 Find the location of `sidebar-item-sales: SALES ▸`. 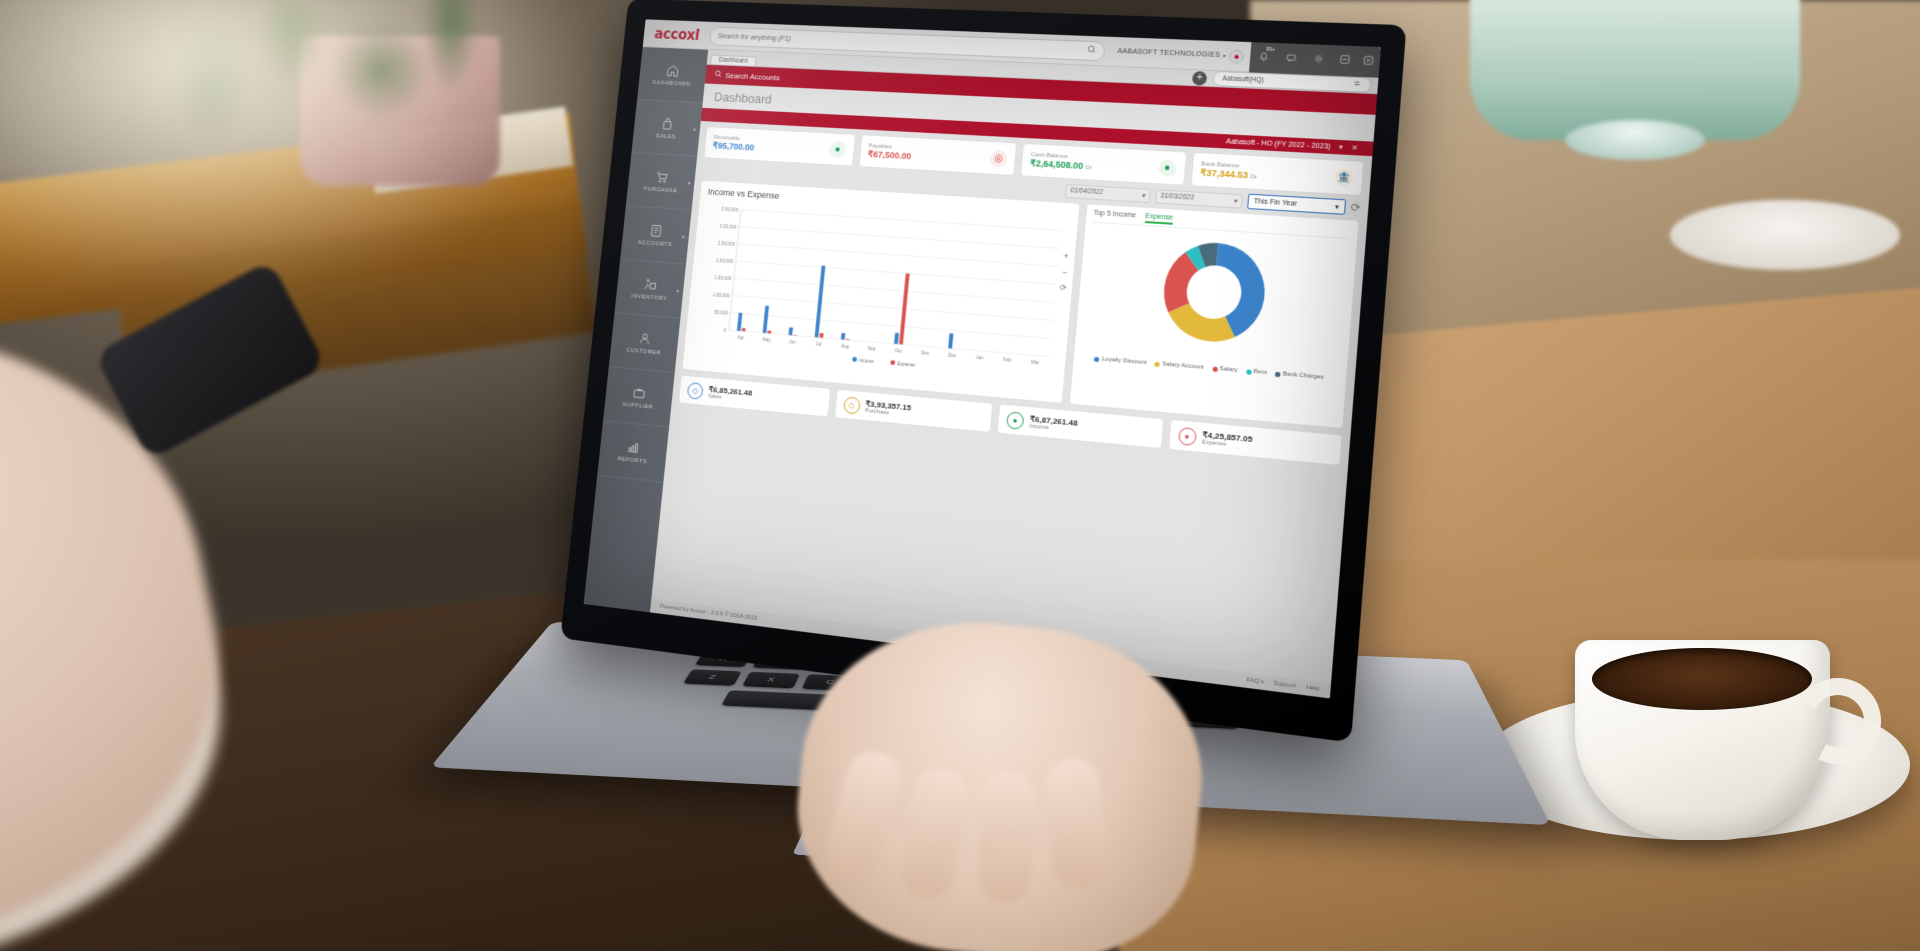

sidebar-item-sales: SALES ▸ is located at coordinates (667, 128).